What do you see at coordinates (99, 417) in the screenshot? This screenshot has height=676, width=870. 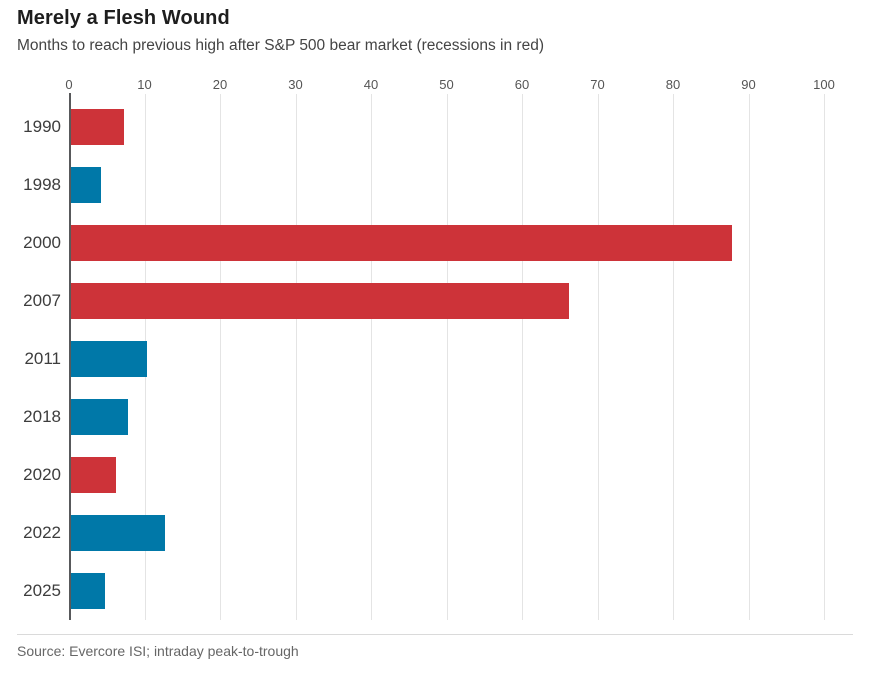 I see `bar-2018` at bounding box center [99, 417].